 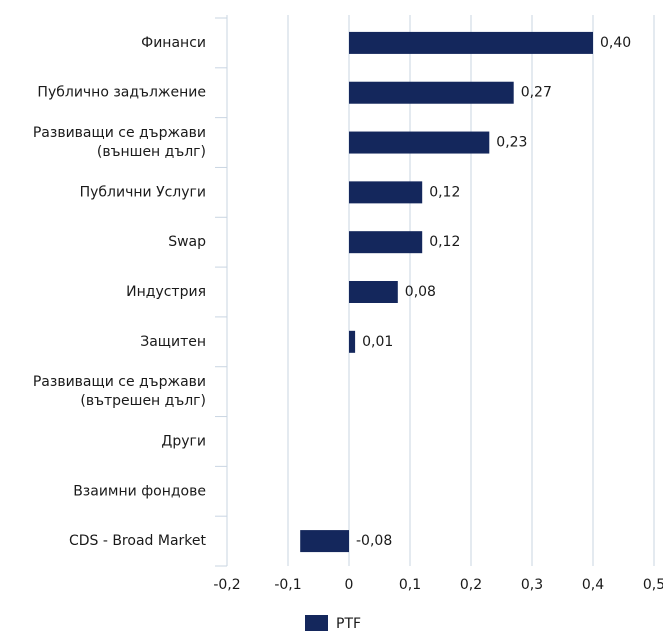 What do you see at coordinates (615, 43) in the screenshot?
I see `value-label: 0,40` at bounding box center [615, 43].